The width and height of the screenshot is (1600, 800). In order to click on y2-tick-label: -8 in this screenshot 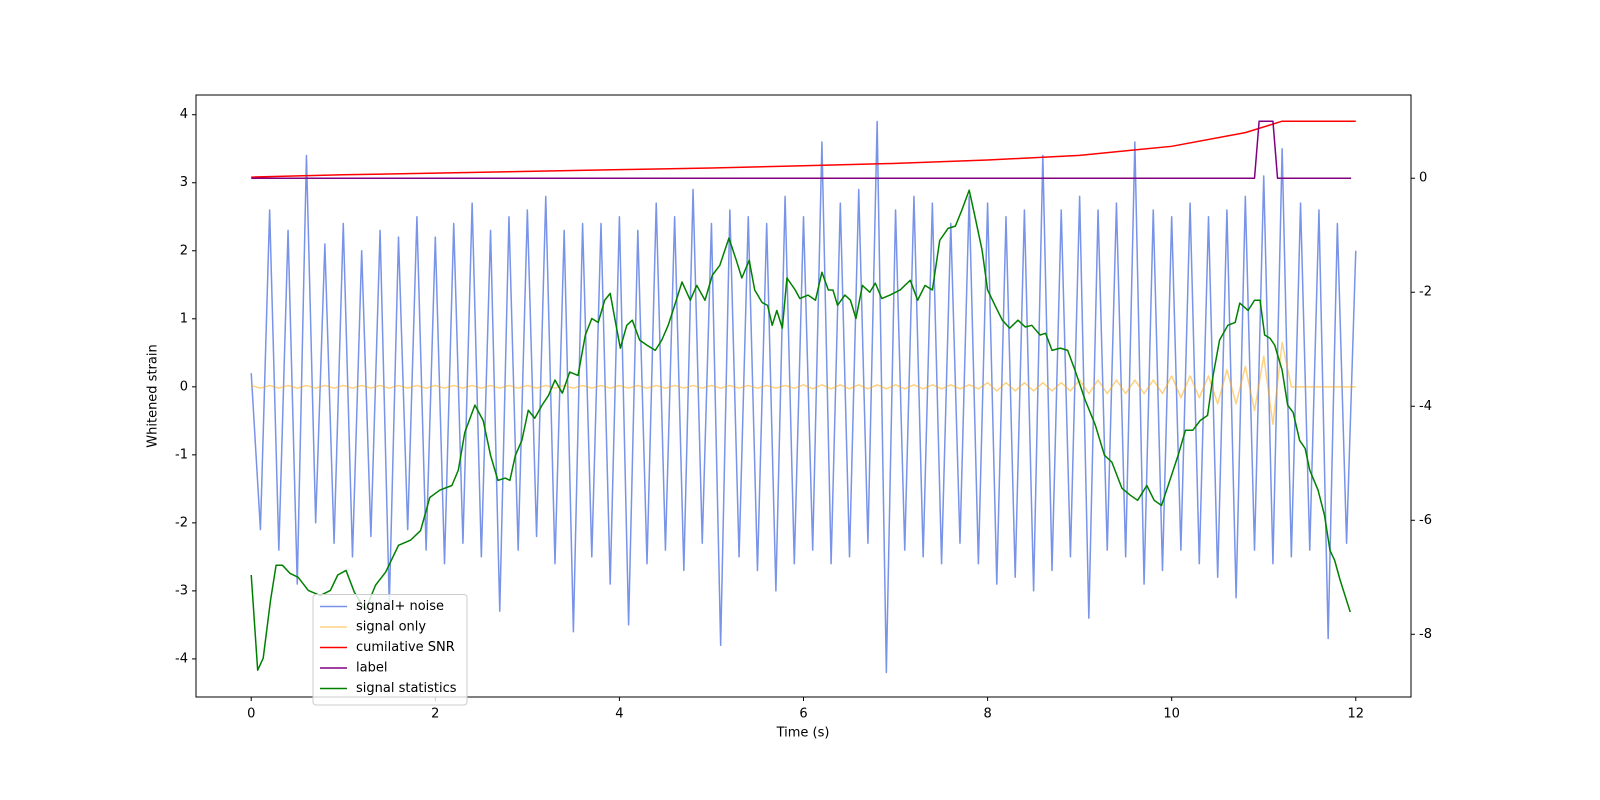, I will do `click(1425, 634)`.